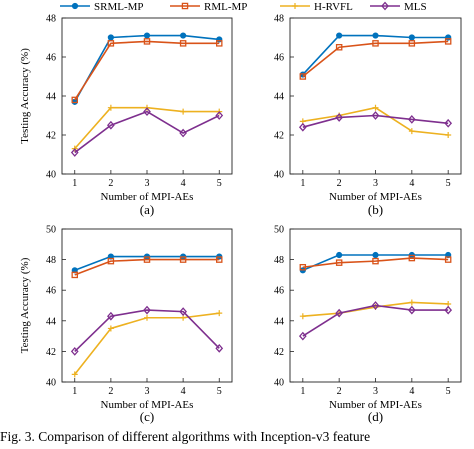 This screenshot has height=449, width=474. I want to click on panel-label: (c), so click(147, 416).